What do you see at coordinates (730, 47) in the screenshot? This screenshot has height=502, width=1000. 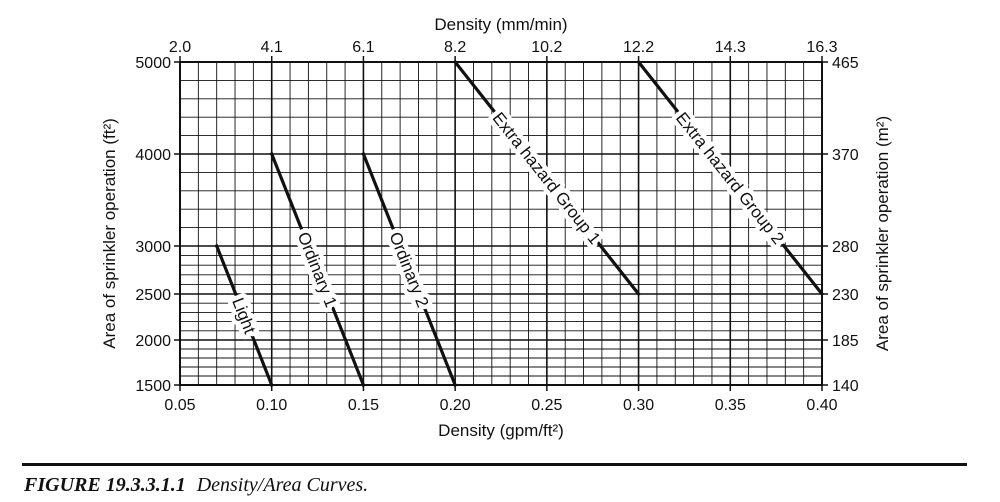 I see `x2-tick-label: 14.3` at bounding box center [730, 47].